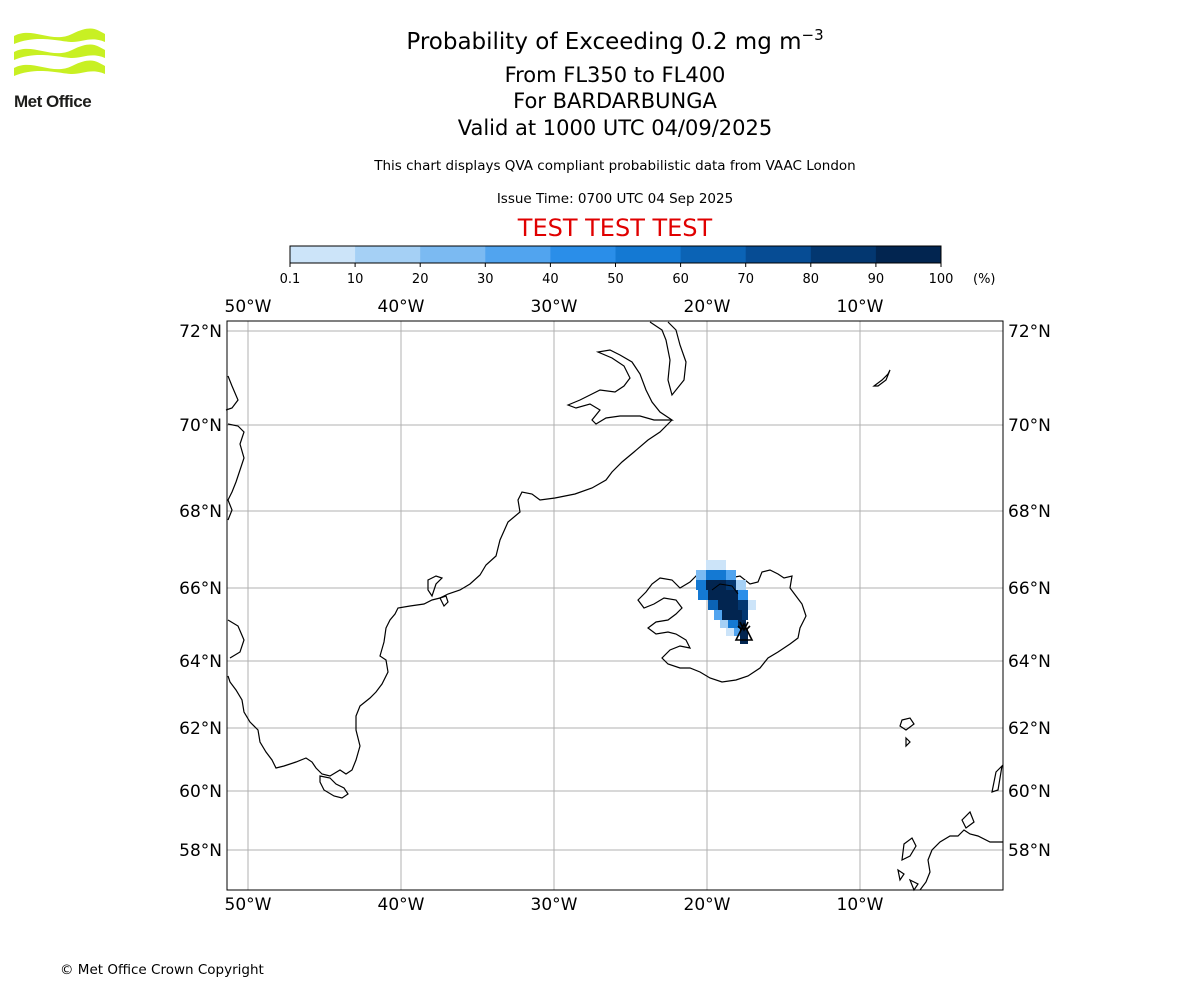 The width and height of the screenshot is (1200, 1000). I want to click on colorbar-unit: (%), so click(984, 279).